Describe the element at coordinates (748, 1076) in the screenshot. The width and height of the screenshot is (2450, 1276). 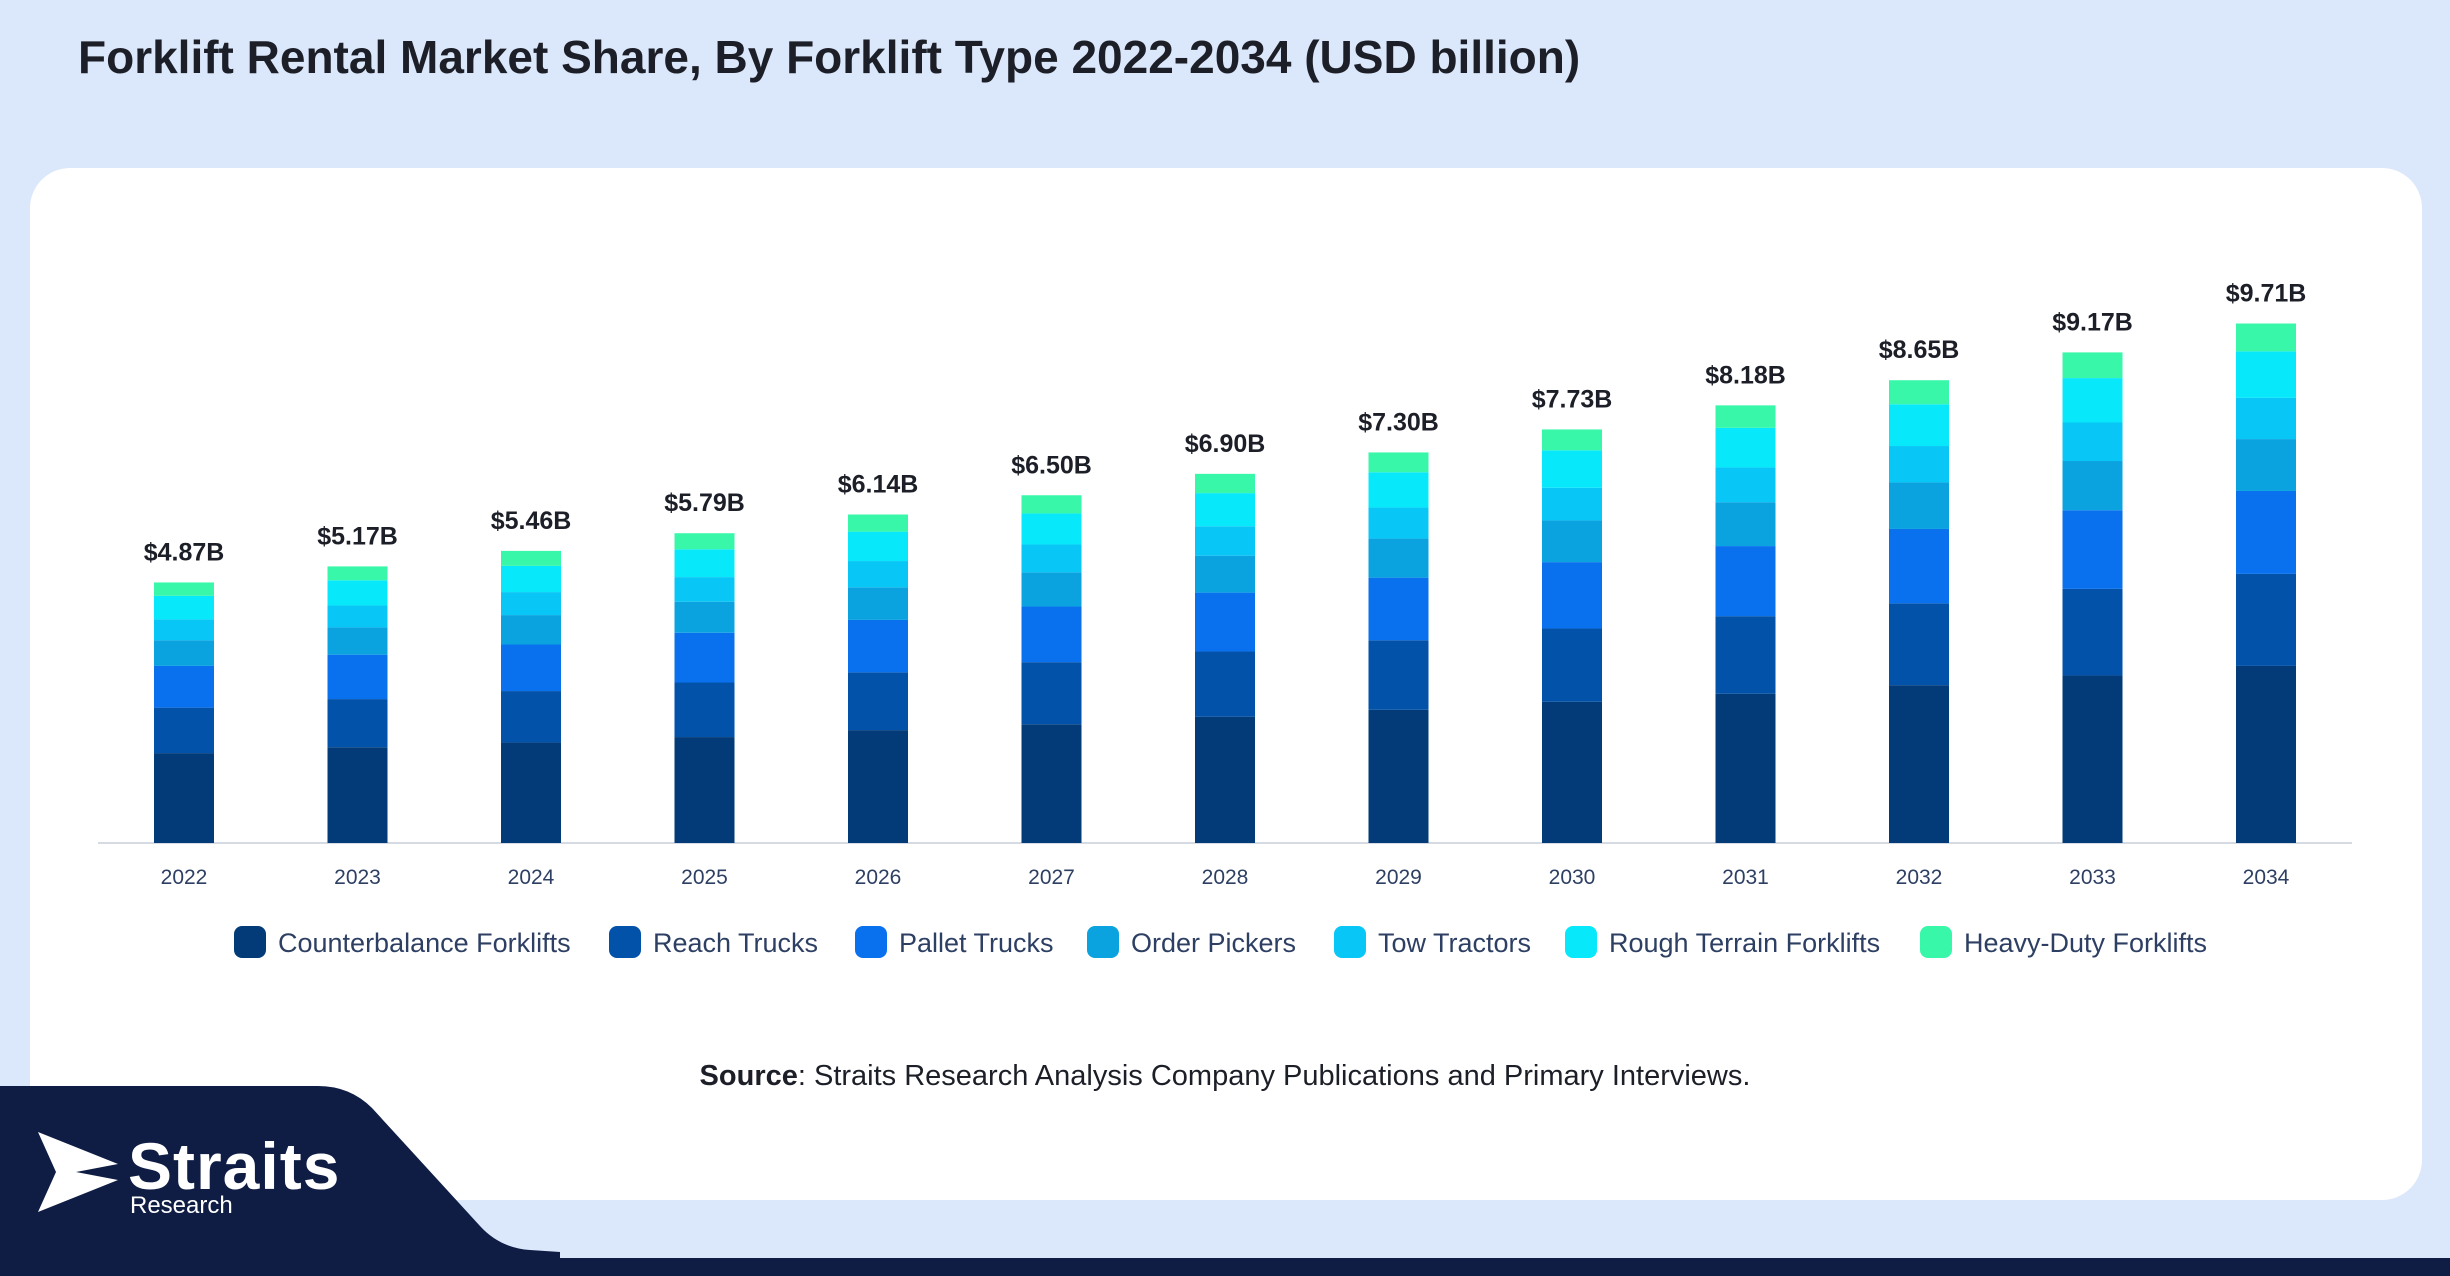
I see `source-label: Source` at that location.